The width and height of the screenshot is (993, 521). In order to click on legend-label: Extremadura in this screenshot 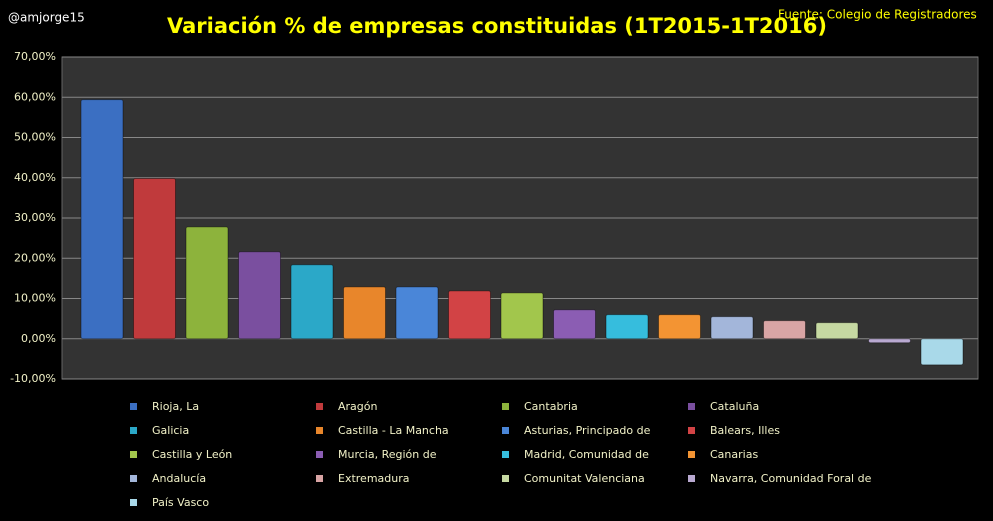, I will do `click(374, 478)`.